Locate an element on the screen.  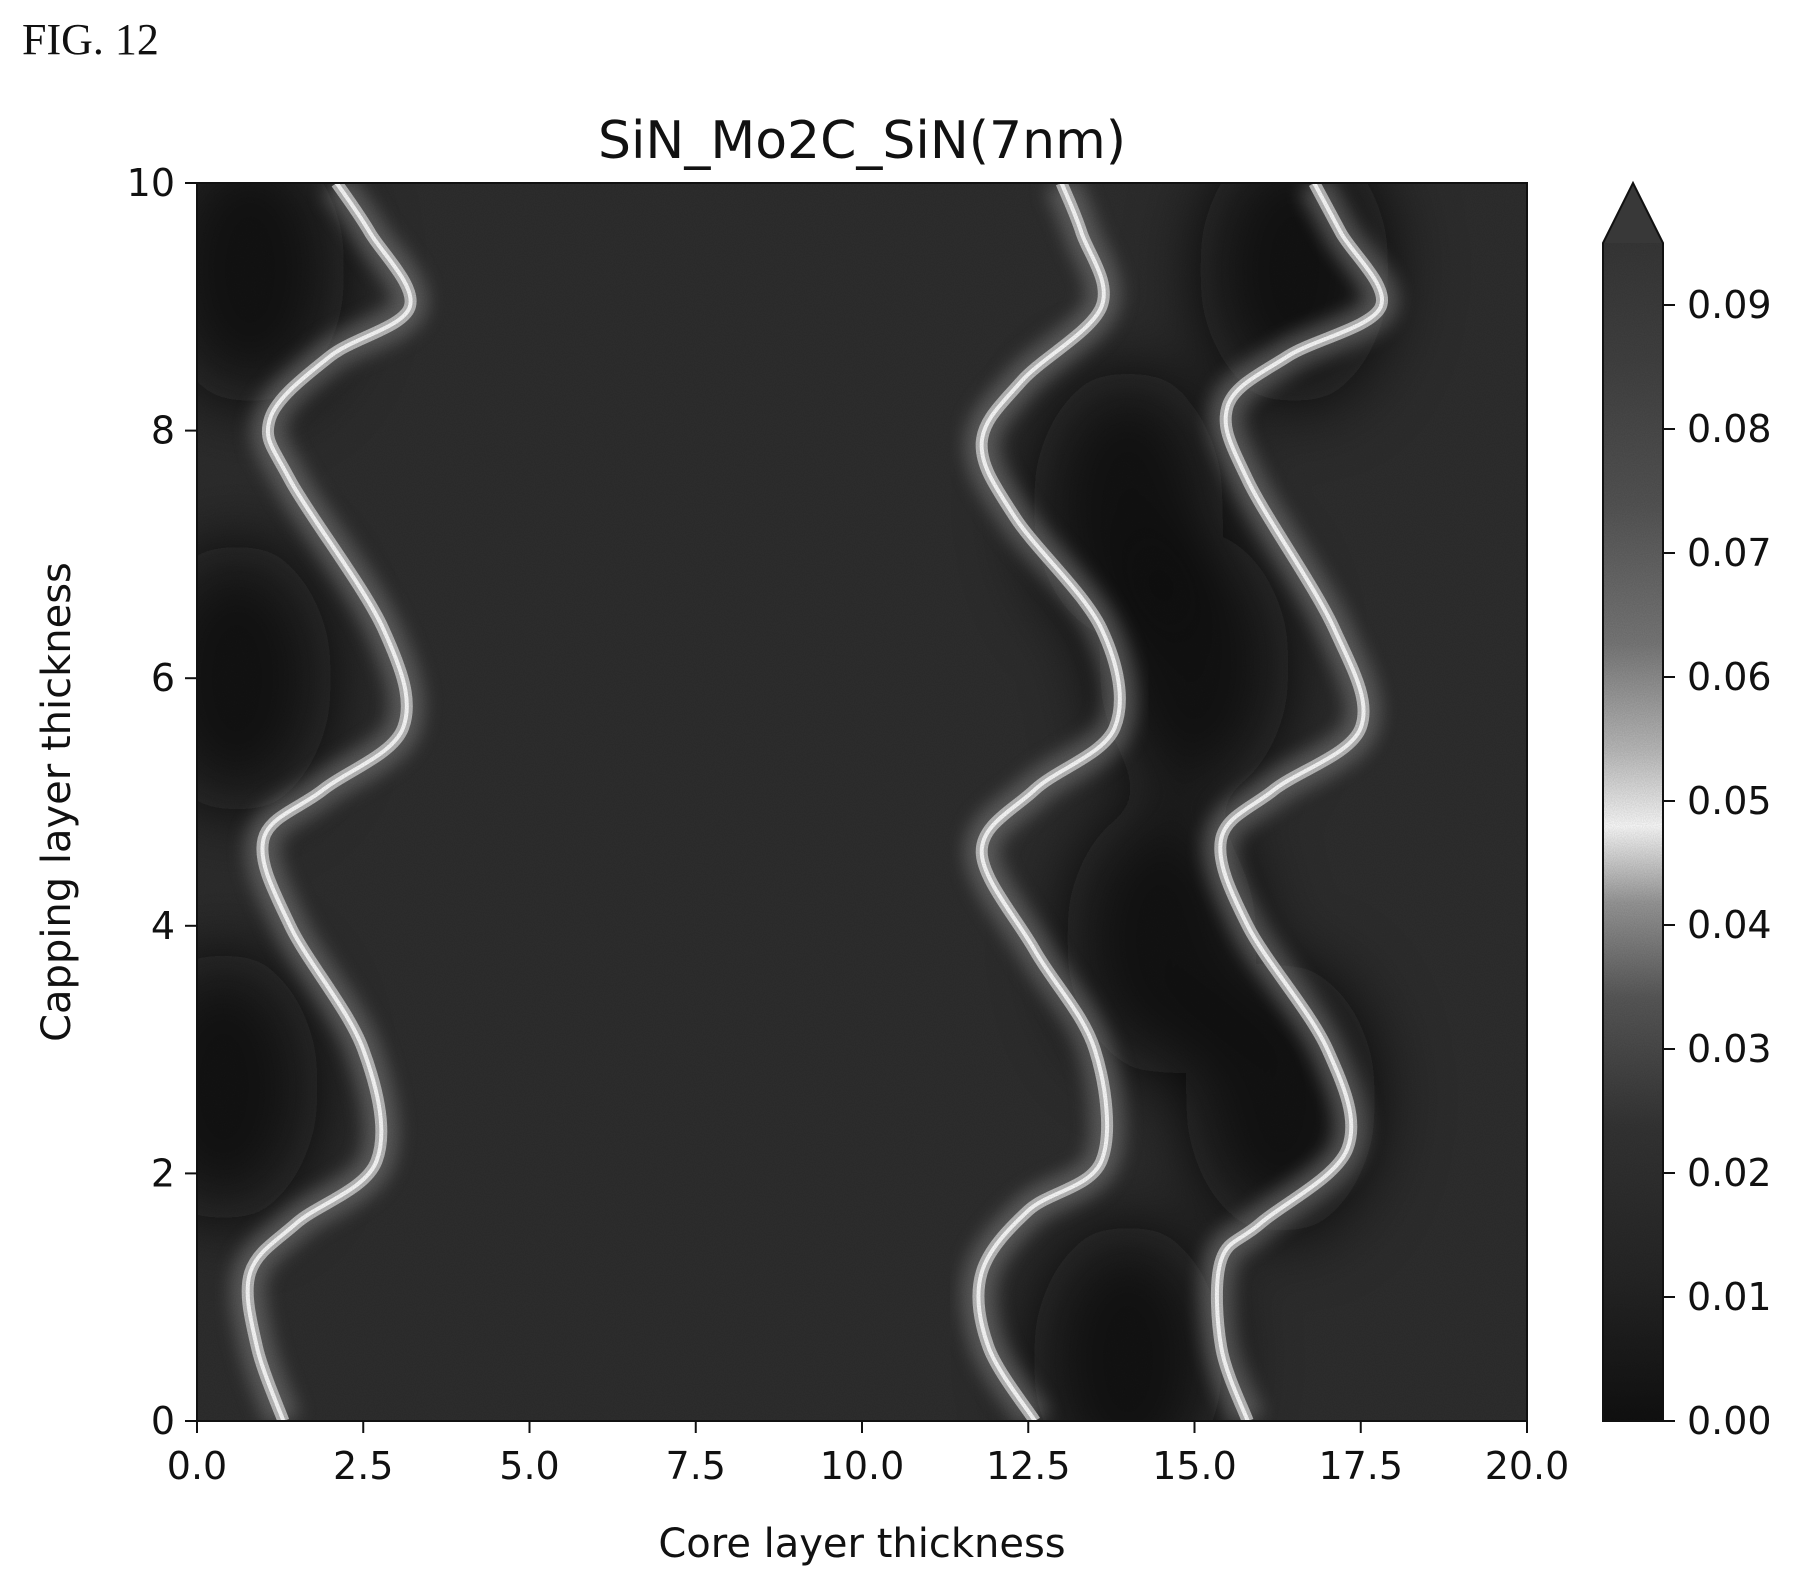
colorbar: 0.00 0.01 0.02 0.03 0.04 0.05 0.06 0.07 0.08 0.09 is located at coordinates (1687, 811).